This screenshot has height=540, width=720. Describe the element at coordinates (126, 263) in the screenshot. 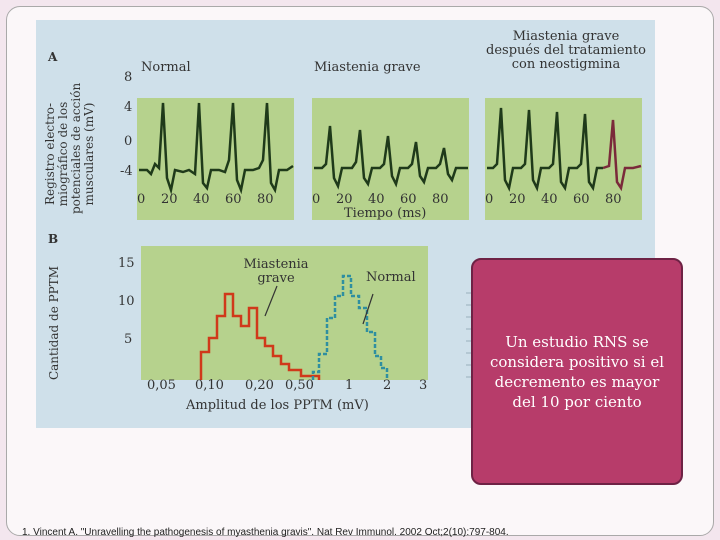

I see `b-ytick: 15` at that location.